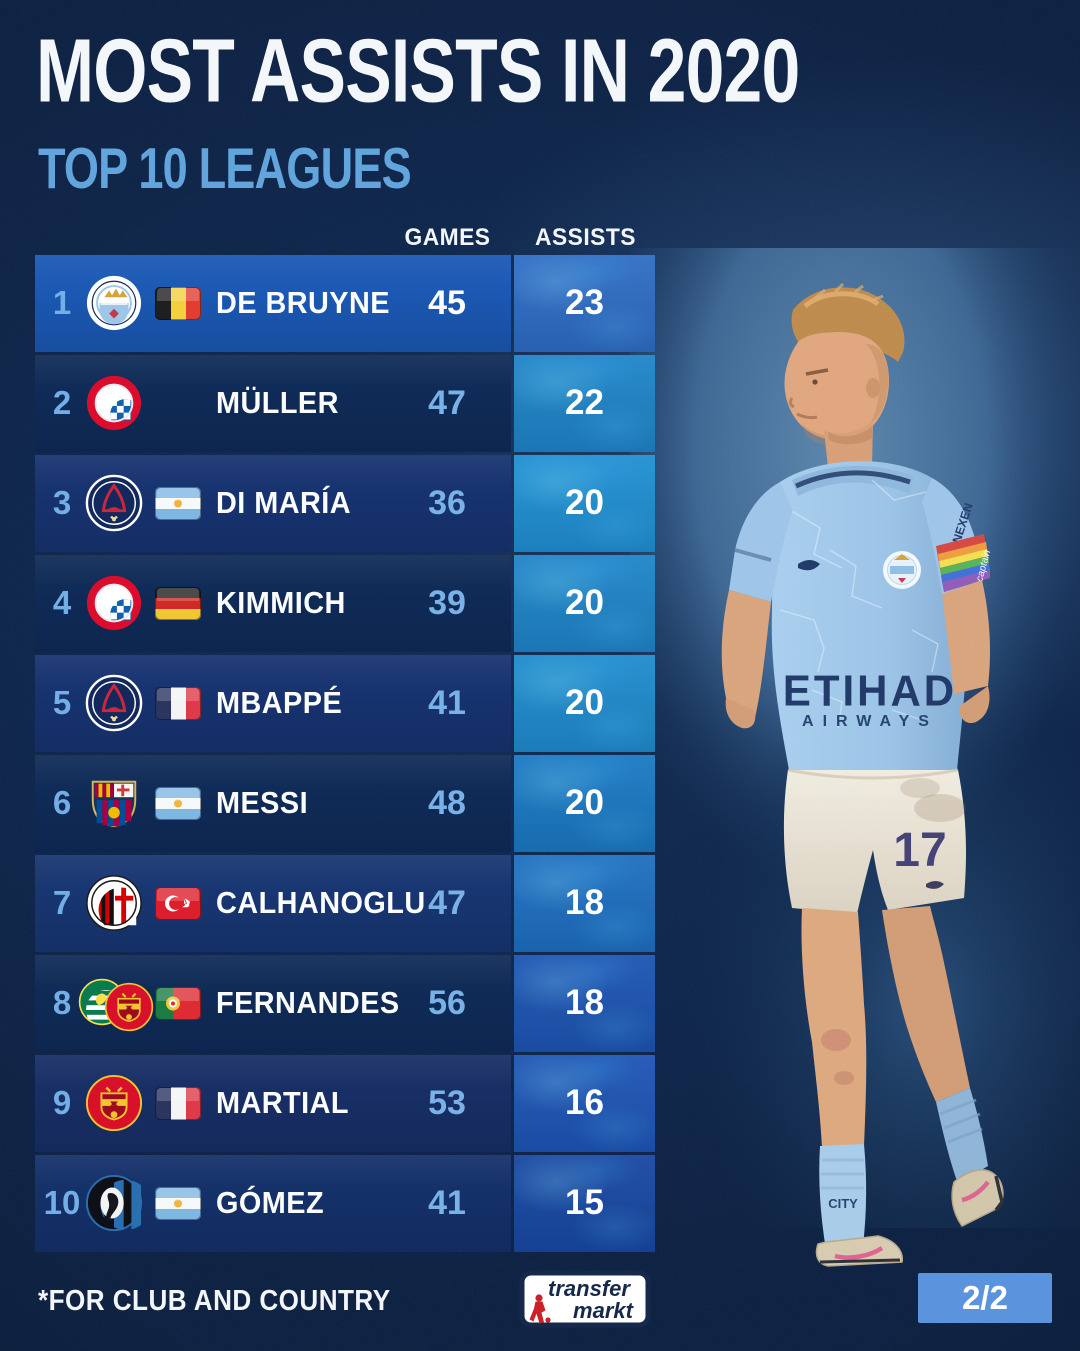 The width and height of the screenshot is (1080, 1351). I want to click on table-row: 8 FERNANDES 56 18, so click(345, 1003).